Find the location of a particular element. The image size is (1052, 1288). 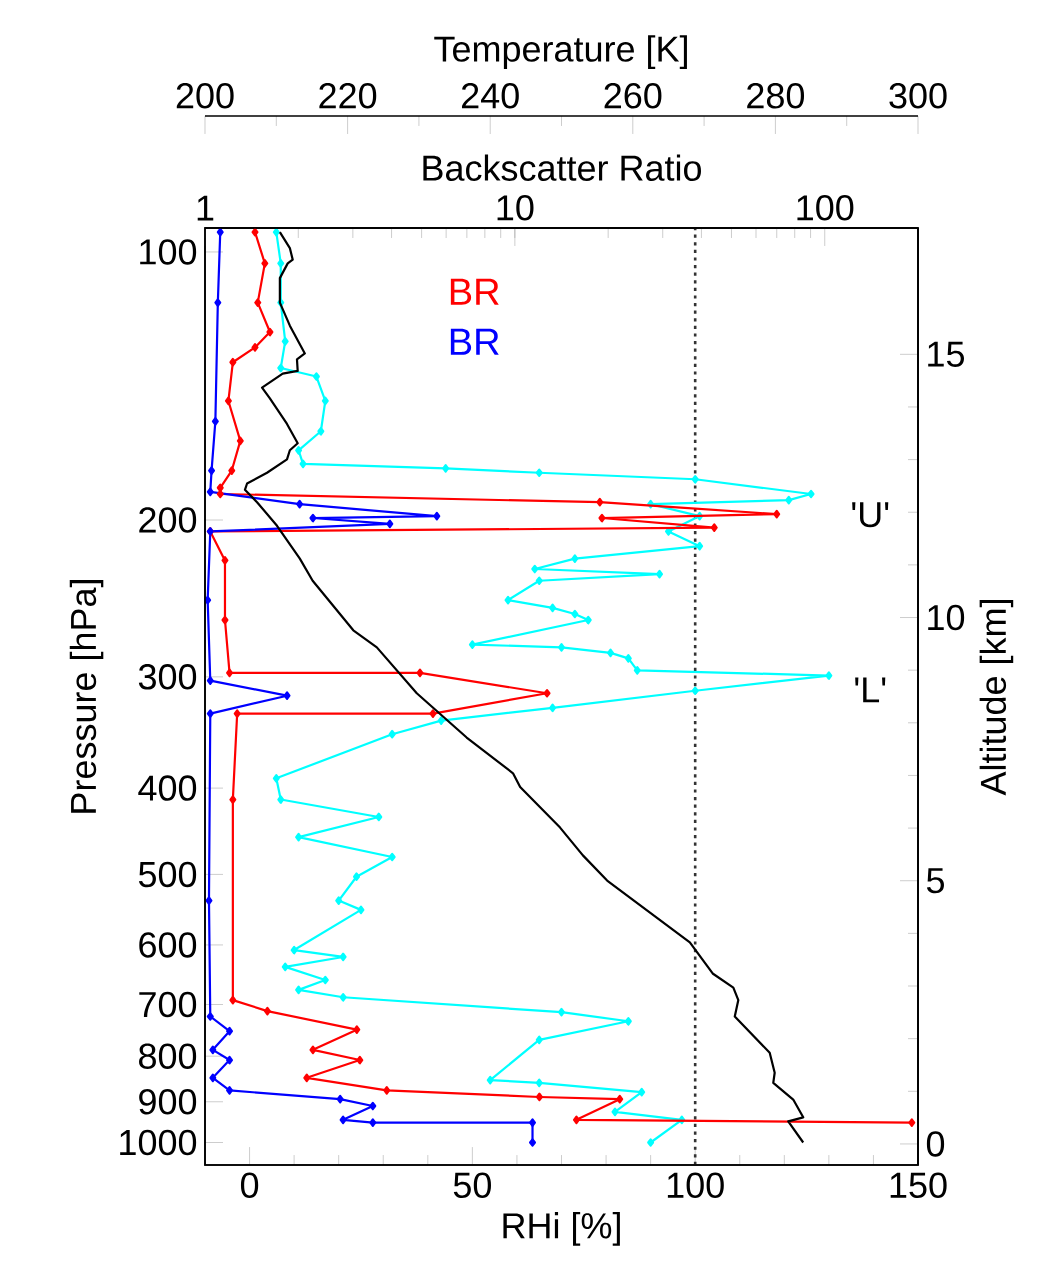

x-tick-label: 300 is located at coordinates (918, 96).